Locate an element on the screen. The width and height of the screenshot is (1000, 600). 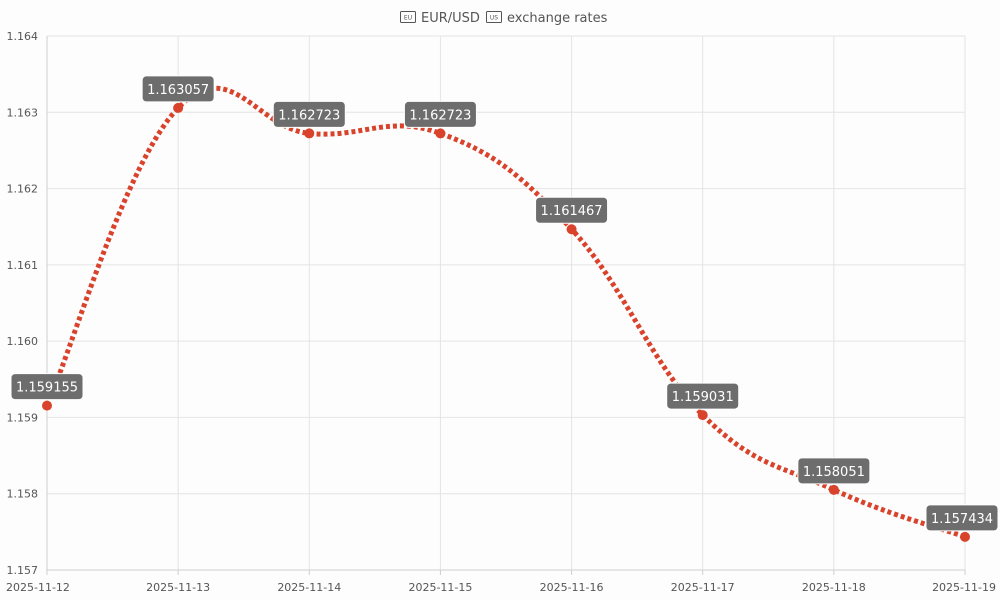
data-label: 1.159155 is located at coordinates (47, 387).